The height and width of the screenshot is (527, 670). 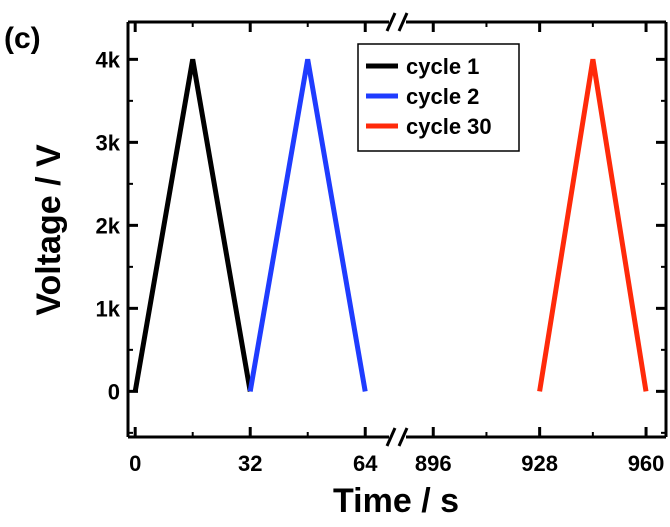 What do you see at coordinates (22, 38) in the screenshot?
I see `panel-label: (c)` at bounding box center [22, 38].